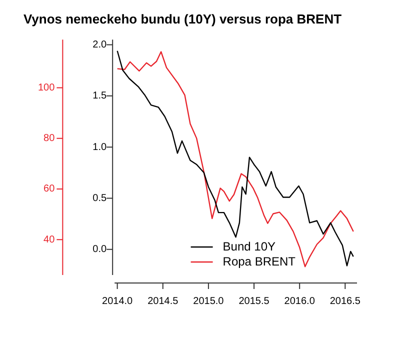  Describe the element at coordinates (345, 301) in the screenshot. I see `x-tick-label: 2016.5` at that location.